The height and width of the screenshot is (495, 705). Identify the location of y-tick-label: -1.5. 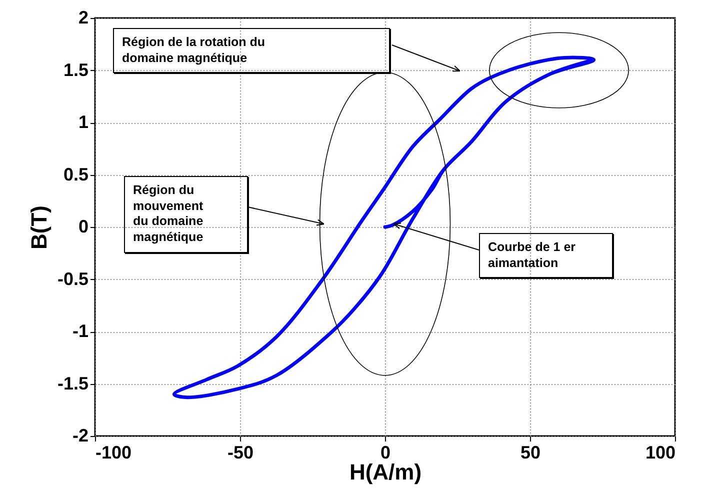
(72, 383).